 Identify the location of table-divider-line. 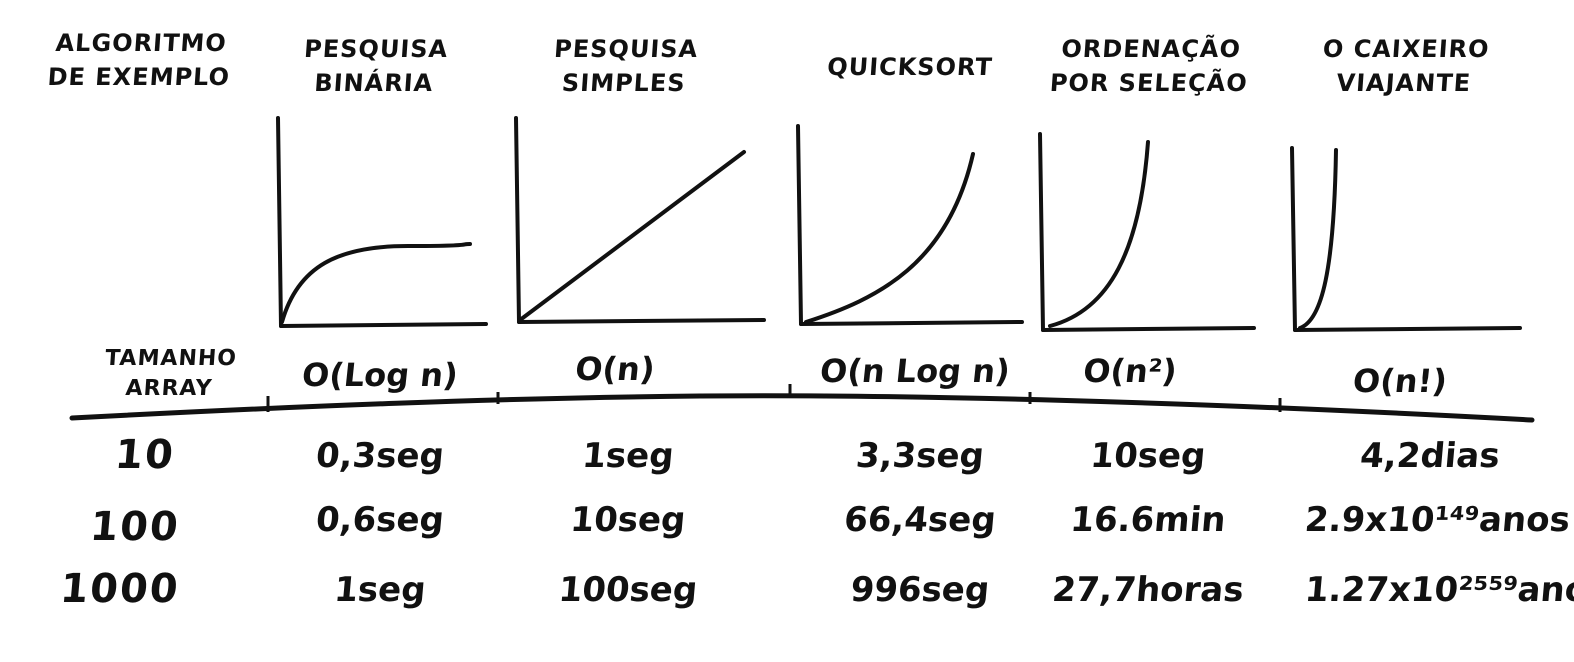
(802, 408).